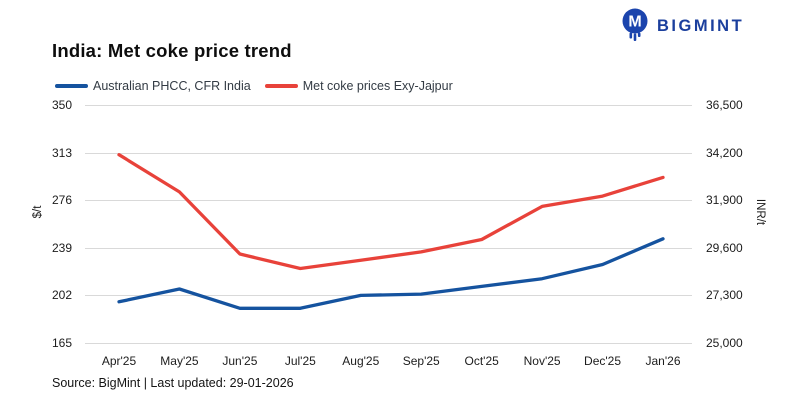  I want to click on svg-text: M, so click(634, 22).